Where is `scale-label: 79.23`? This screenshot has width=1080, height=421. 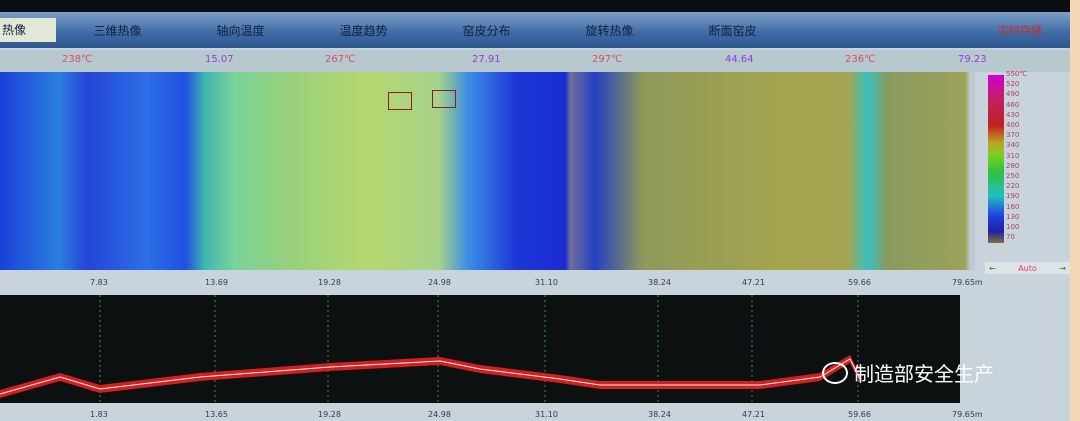
scale-label: 79.23 is located at coordinates (972, 59).